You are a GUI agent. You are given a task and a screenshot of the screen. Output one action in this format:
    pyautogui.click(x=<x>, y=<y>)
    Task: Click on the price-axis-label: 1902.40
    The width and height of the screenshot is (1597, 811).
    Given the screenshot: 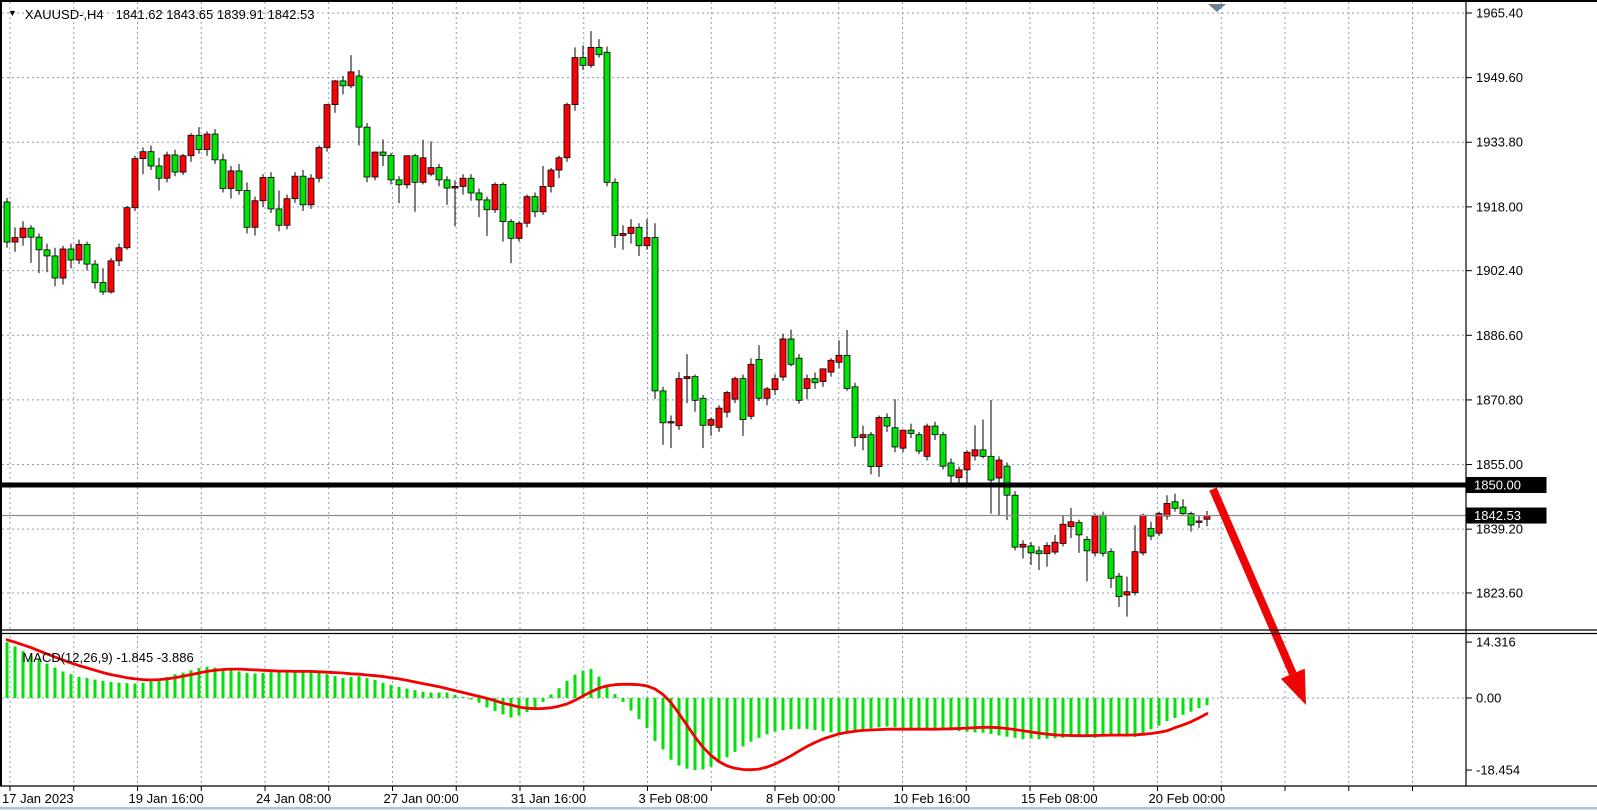 What is the action you would take?
    pyautogui.click(x=1499, y=270)
    